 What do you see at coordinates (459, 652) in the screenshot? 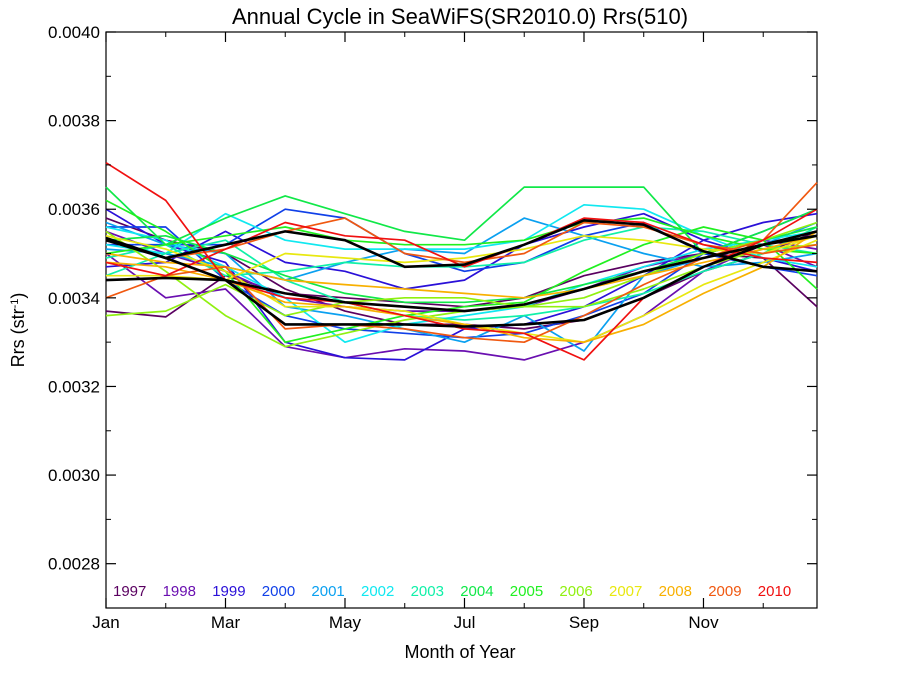
I see `x-axis-label: Month of Year` at bounding box center [459, 652].